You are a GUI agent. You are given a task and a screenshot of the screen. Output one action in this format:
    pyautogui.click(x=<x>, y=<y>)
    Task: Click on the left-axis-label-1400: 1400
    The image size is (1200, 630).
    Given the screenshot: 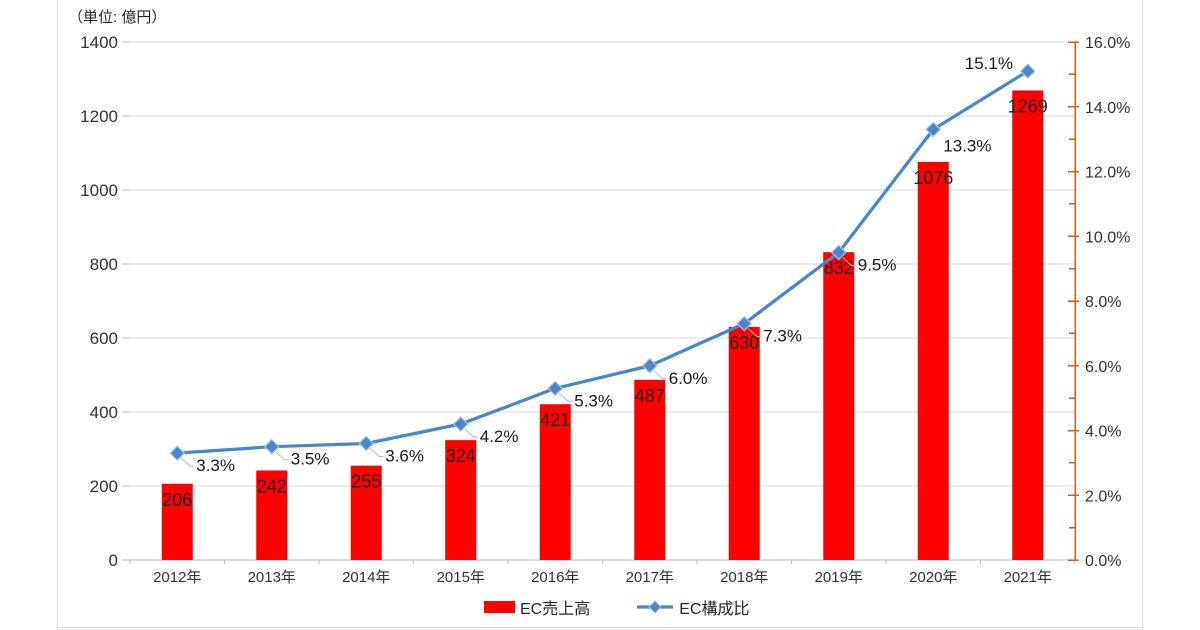 What is the action you would take?
    pyautogui.click(x=99, y=42)
    